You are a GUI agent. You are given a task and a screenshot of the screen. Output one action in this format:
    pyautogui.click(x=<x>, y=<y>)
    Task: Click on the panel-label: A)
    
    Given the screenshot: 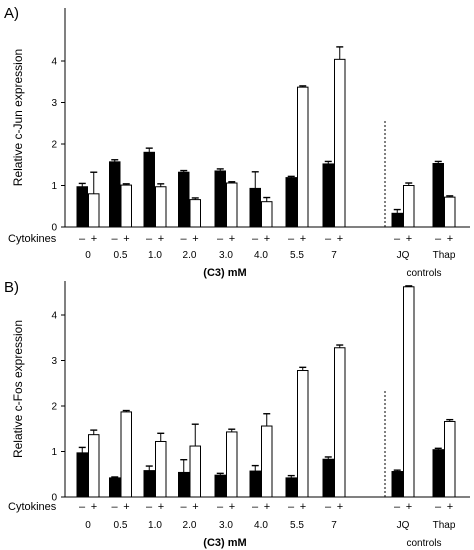 What is the action you would take?
    pyautogui.click(x=11, y=13)
    